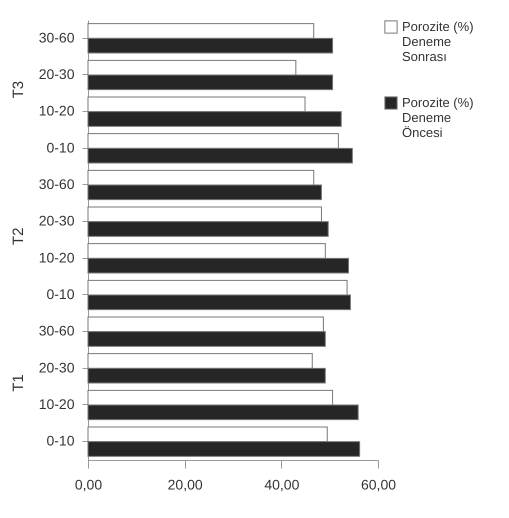 This screenshot has width=509, height=518. What do you see at coordinates (378, 484) in the screenshot?
I see `x-tick-label: 60,00` at bounding box center [378, 484].